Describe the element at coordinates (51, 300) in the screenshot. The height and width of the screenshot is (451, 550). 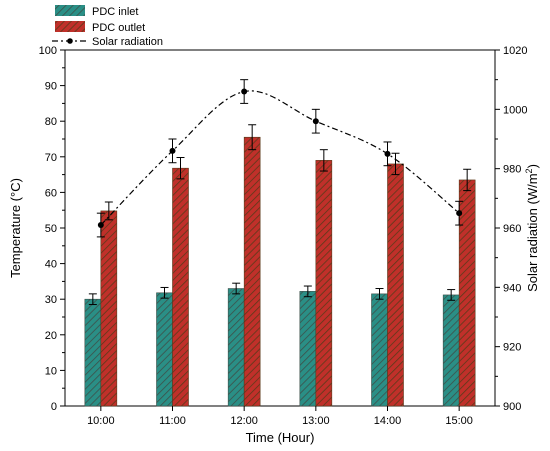
I see `y-tick-label: 30` at that location.